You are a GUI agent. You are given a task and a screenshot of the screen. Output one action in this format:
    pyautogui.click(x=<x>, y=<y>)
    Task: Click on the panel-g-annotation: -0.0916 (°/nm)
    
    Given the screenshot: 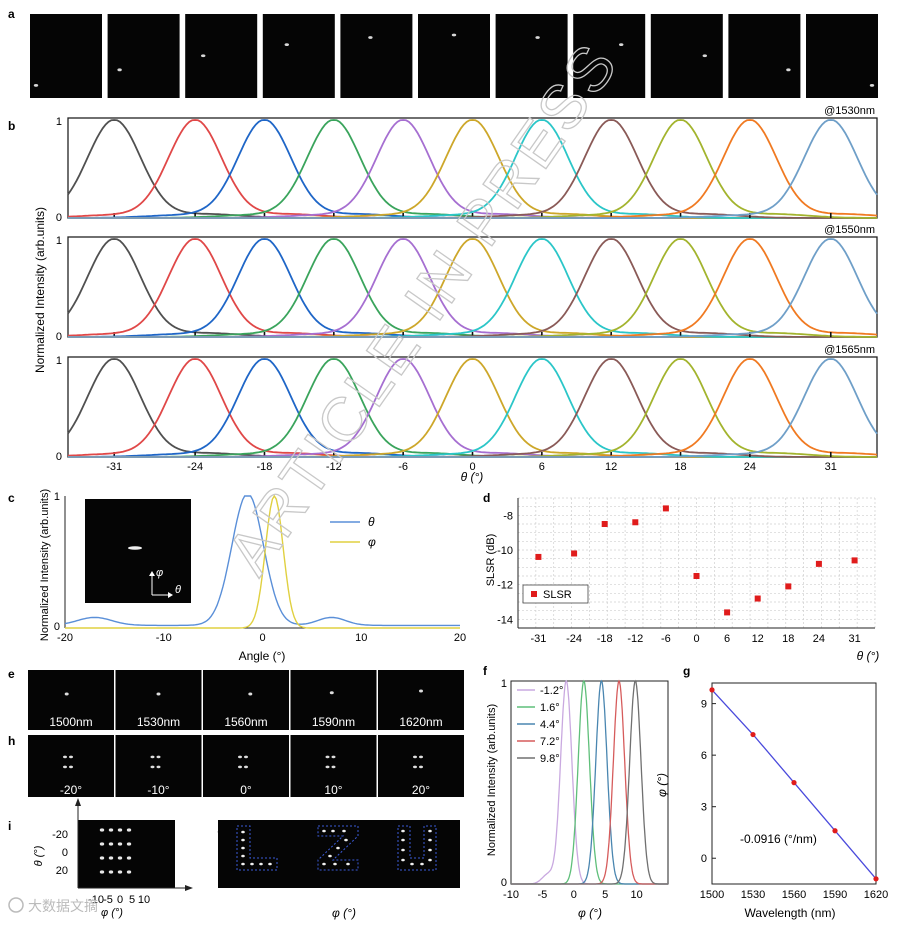 What is the action you would take?
    pyautogui.click(x=778, y=839)
    